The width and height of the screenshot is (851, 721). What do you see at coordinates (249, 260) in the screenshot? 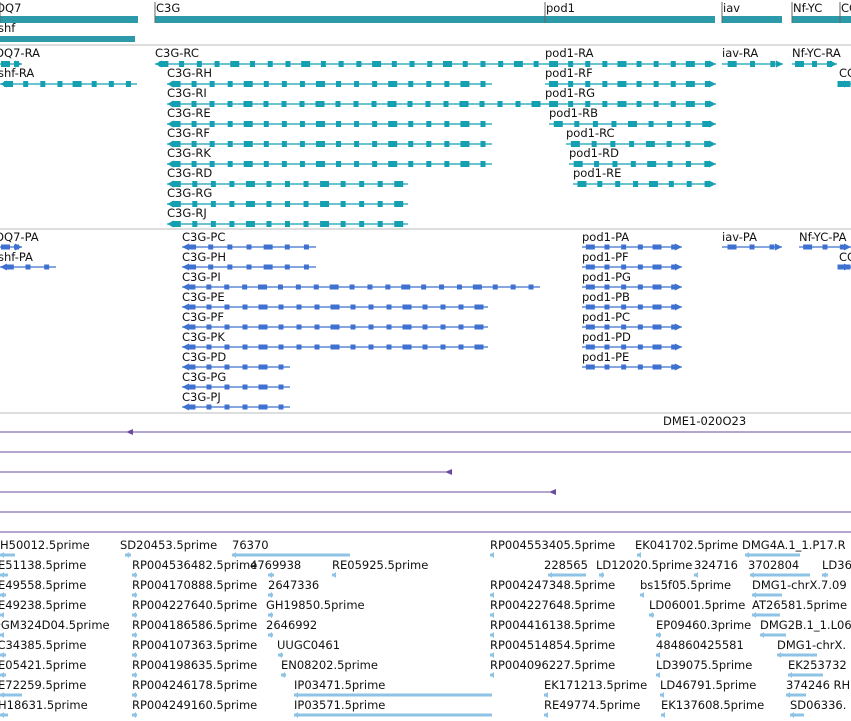
I see `protein-c3g-ph: C3G-PH` at bounding box center [249, 260].